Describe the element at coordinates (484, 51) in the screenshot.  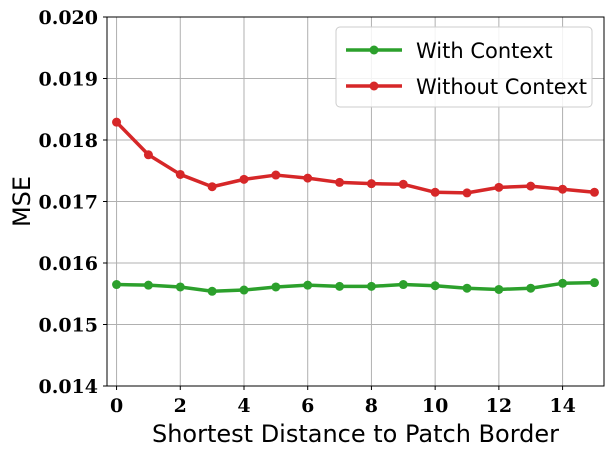
I see `legend-label: With Context` at that location.